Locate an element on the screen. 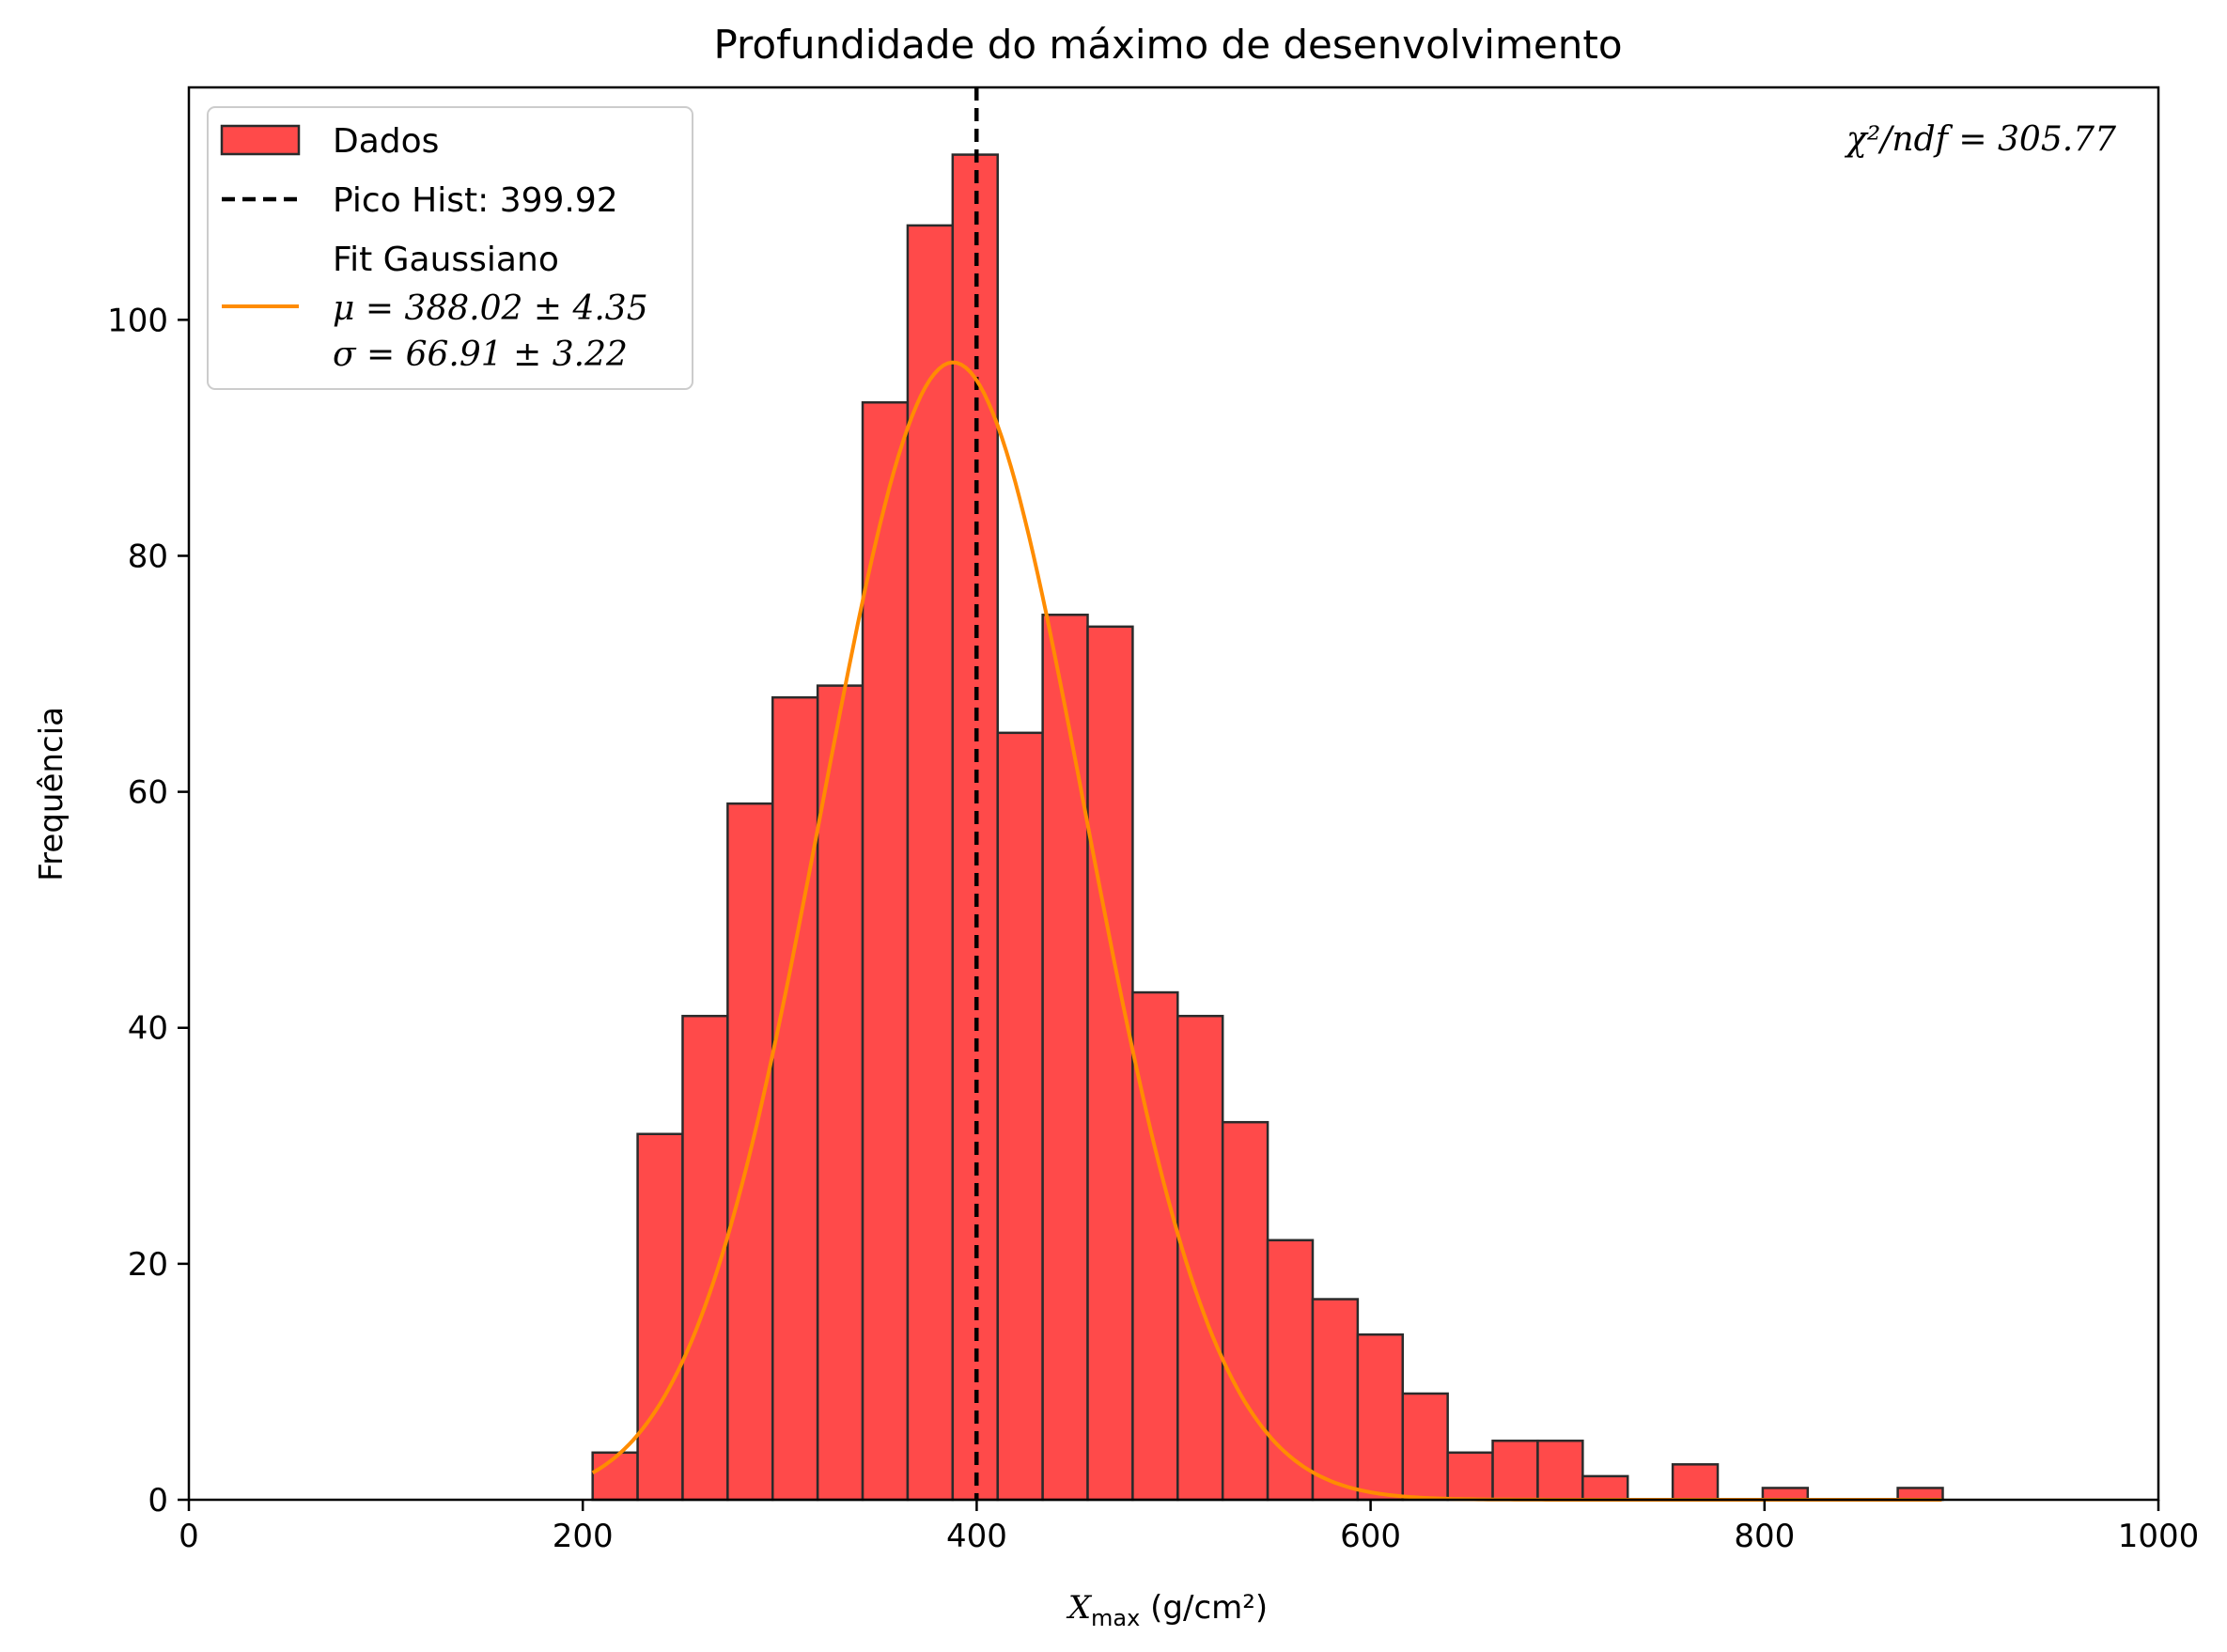  y-tick-label: 20 is located at coordinates (148, 1265).